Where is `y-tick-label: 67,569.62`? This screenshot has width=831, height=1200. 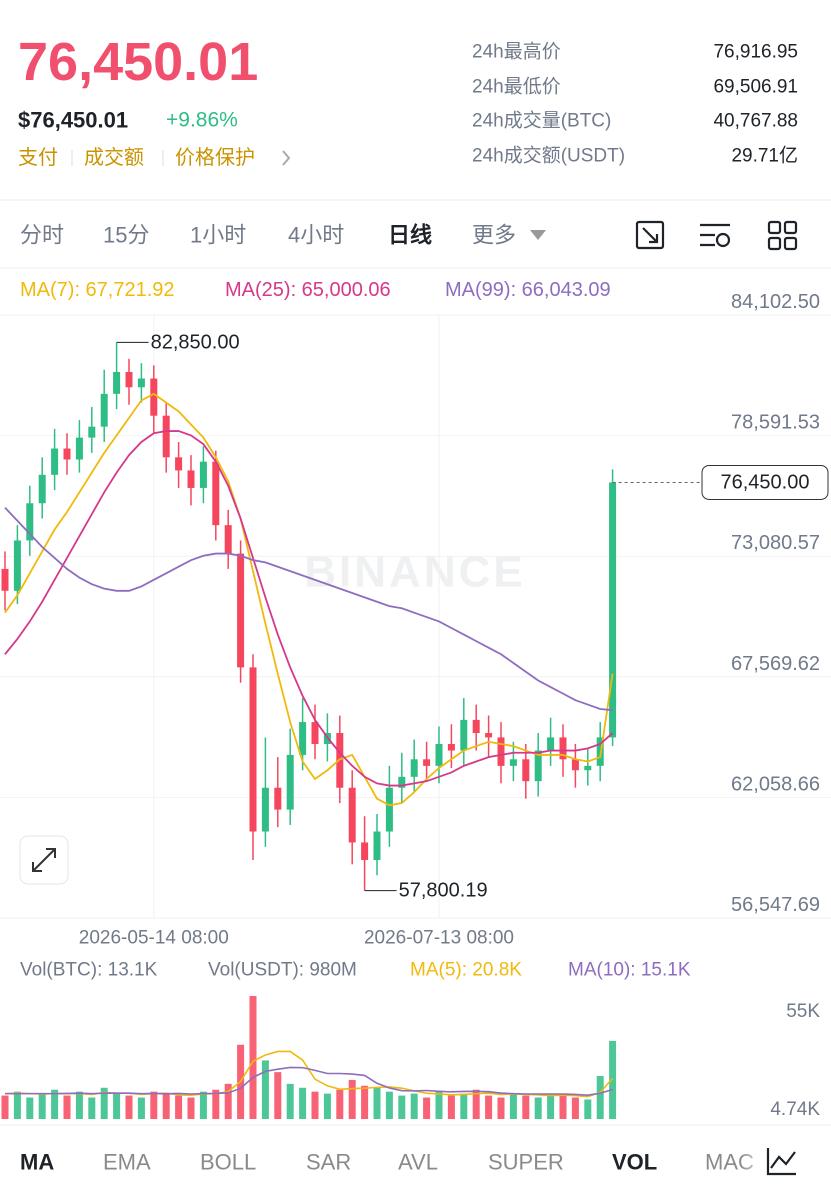
y-tick-label: 67,569.62 is located at coordinates (775, 664).